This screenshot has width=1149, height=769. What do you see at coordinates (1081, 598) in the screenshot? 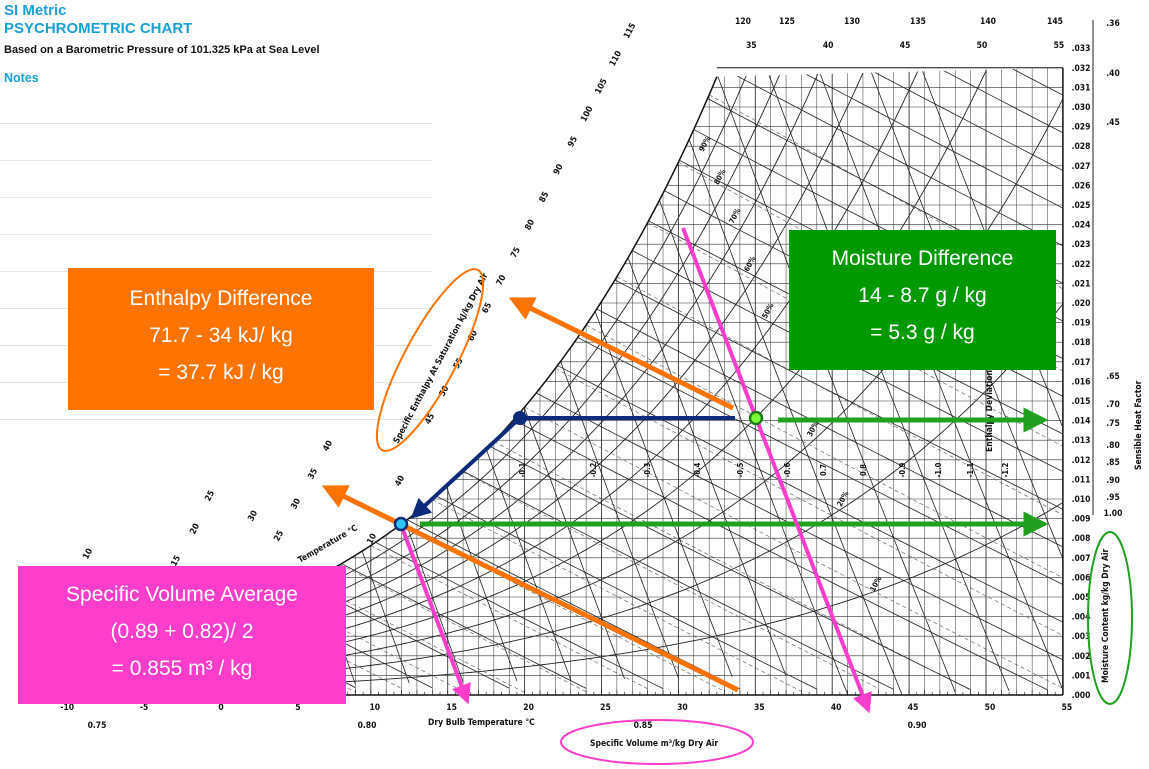
I see `y-tick-label: .005` at bounding box center [1081, 598].